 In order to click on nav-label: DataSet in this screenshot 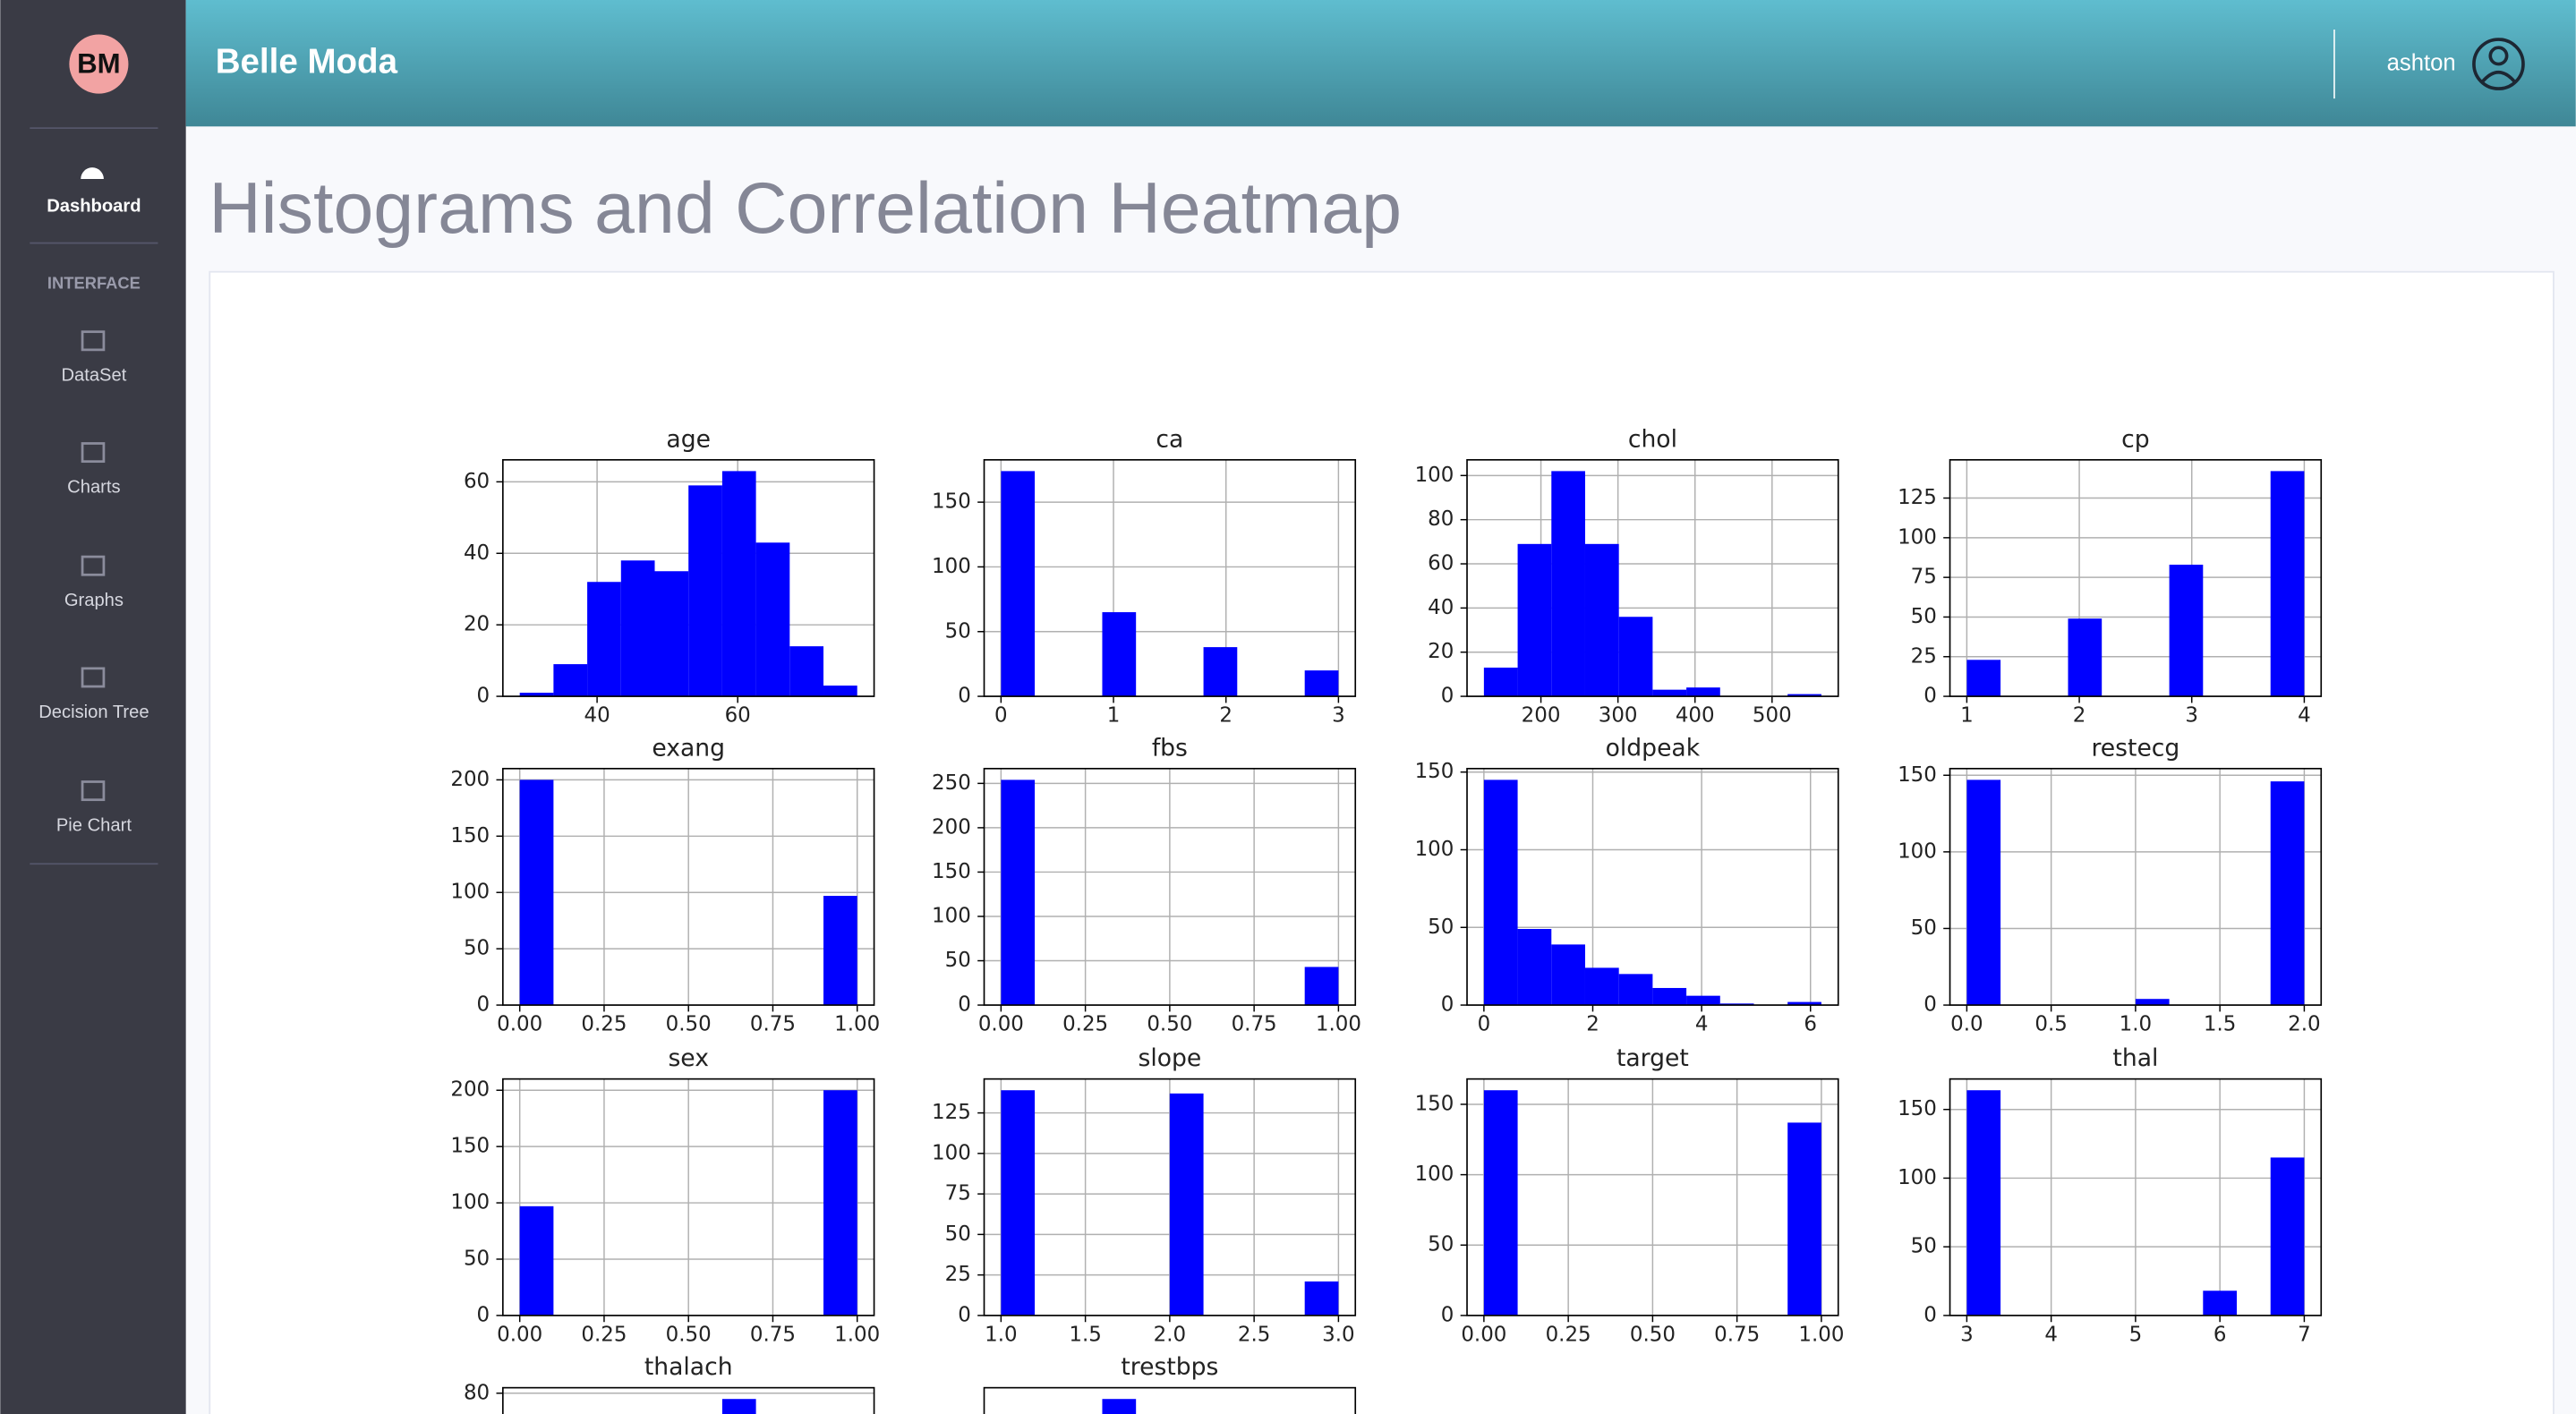, I will do `click(93, 376)`.